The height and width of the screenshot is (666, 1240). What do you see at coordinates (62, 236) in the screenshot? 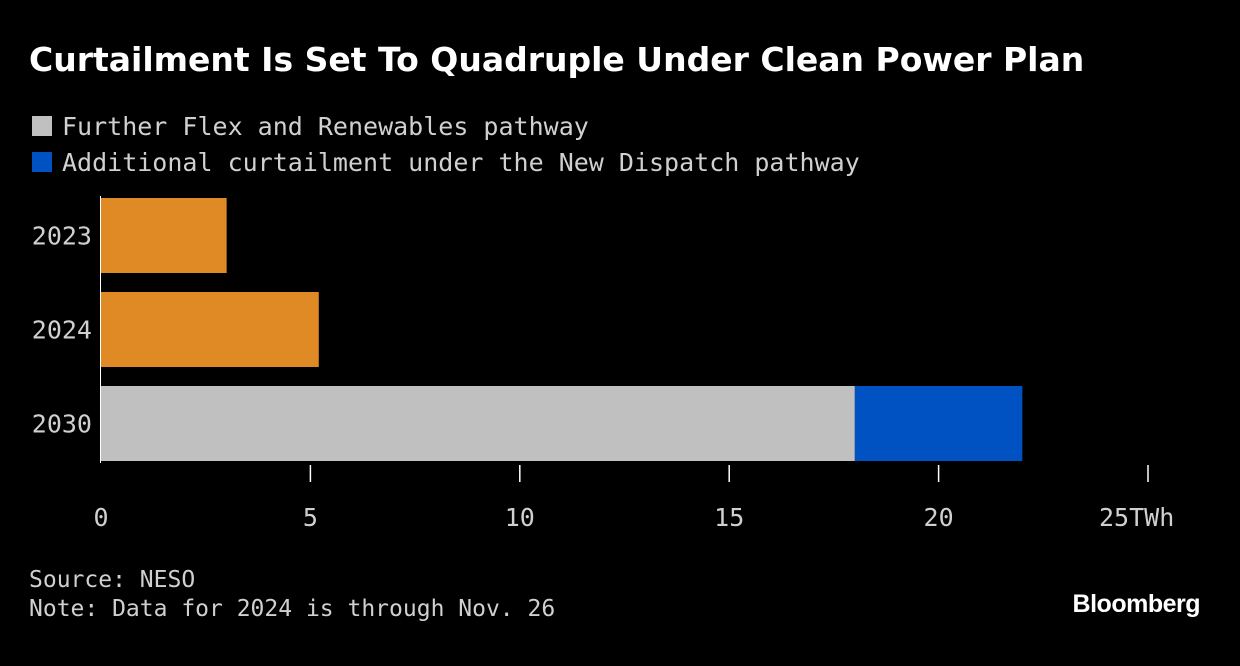
I see `category-label-2023: 2023` at bounding box center [62, 236].